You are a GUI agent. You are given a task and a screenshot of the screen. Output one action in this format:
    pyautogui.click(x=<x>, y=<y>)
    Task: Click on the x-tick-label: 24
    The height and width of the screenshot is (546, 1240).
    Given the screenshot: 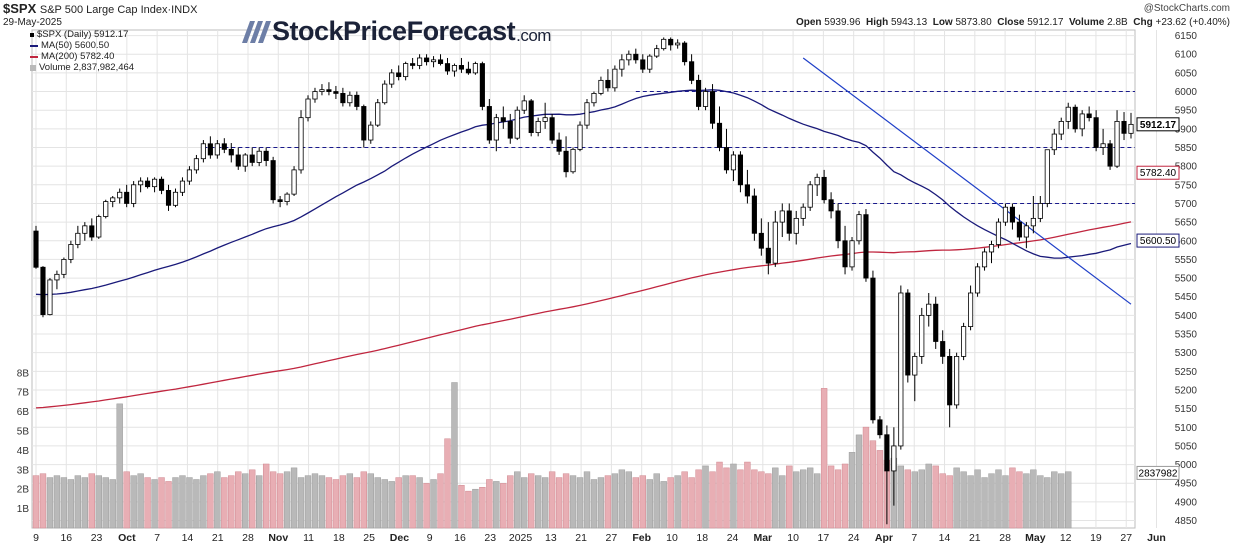 What is the action you would take?
    pyautogui.click(x=854, y=538)
    